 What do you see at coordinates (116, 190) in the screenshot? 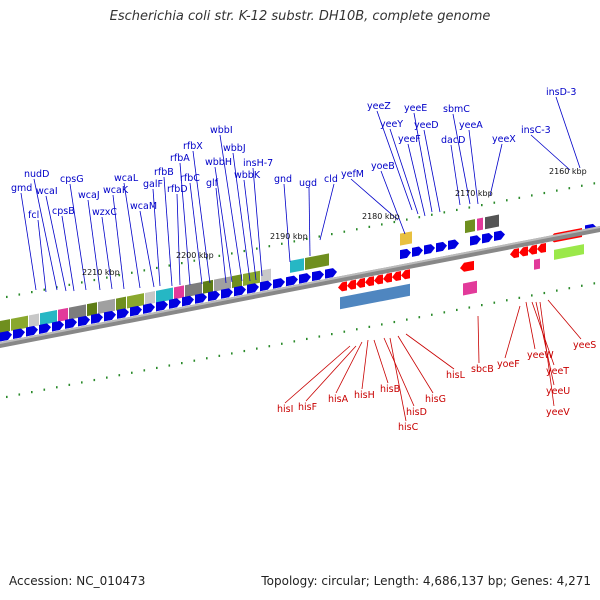
I see `gene-label: wcaK` at bounding box center [116, 190].